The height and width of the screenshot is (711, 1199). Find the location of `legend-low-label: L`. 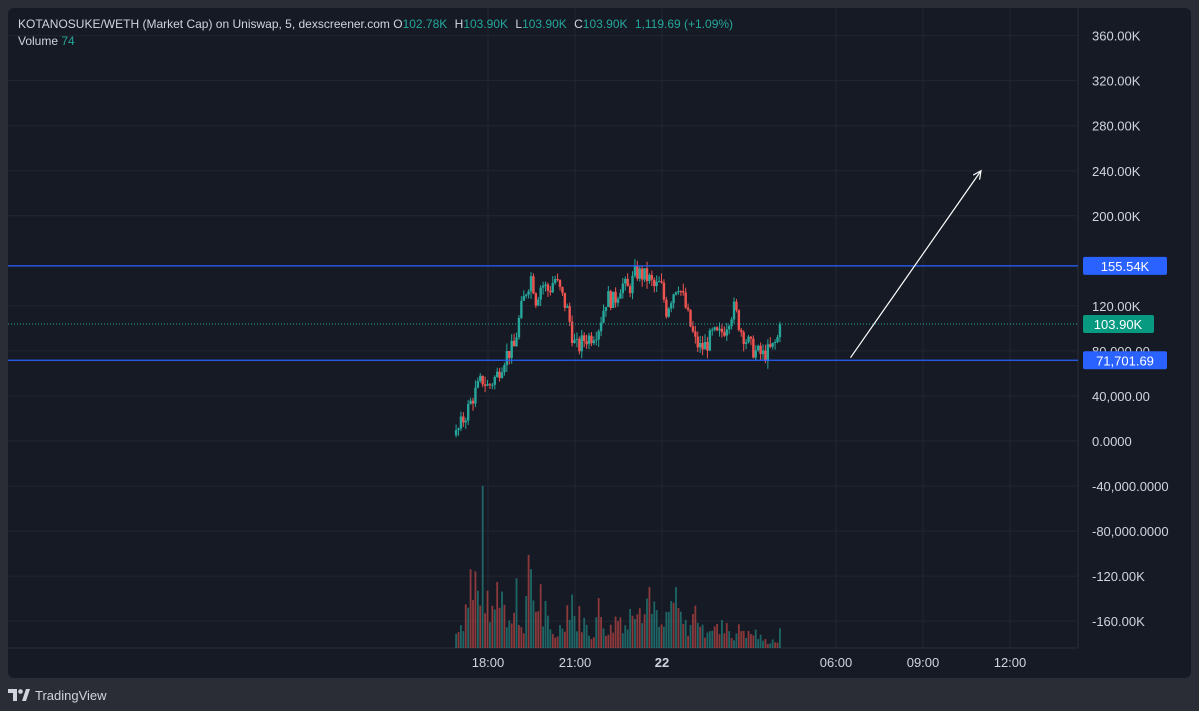

legend-low-label: L is located at coordinates (519, 24).